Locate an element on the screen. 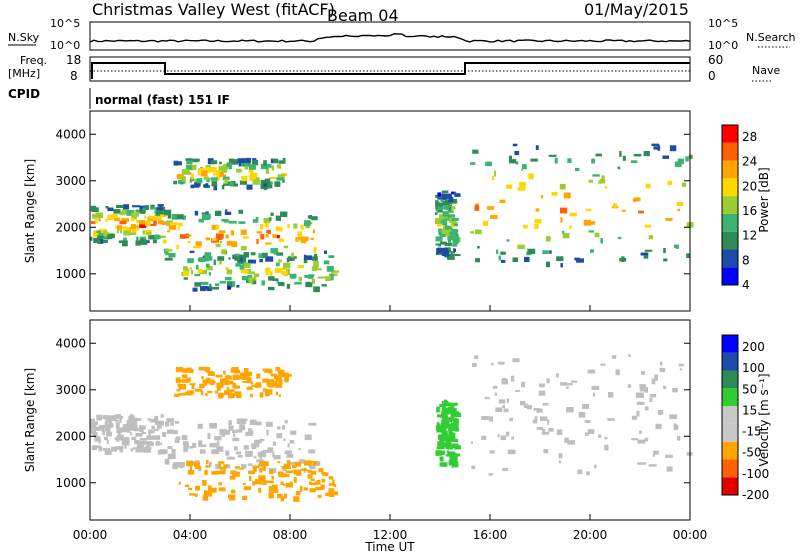  y-tick-label: 4000 is located at coordinates (70, 134).